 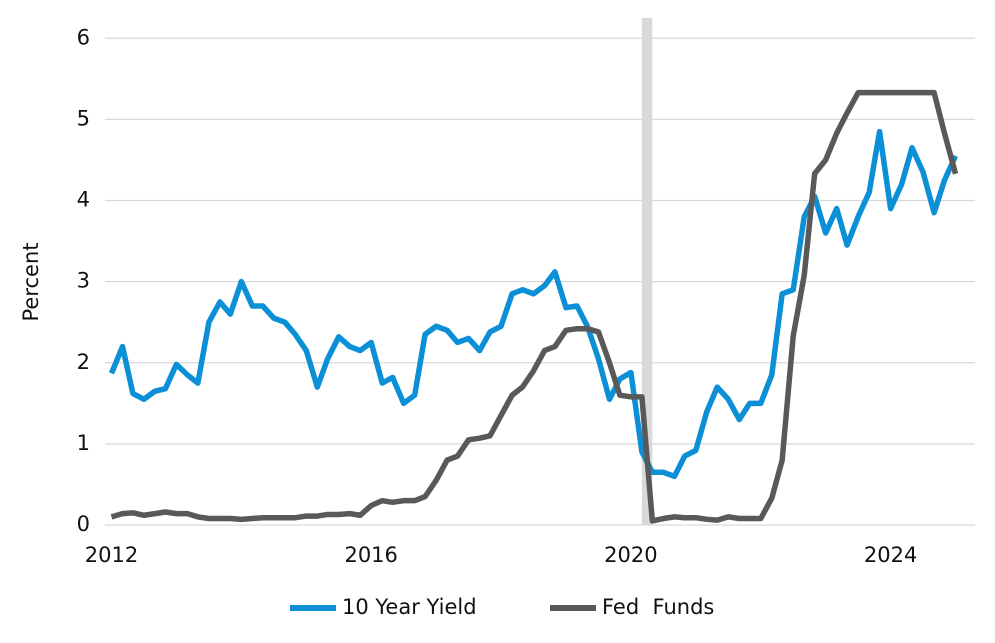 I want to click on legend-label: 10 Year Yield, so click(x=409, y=607).